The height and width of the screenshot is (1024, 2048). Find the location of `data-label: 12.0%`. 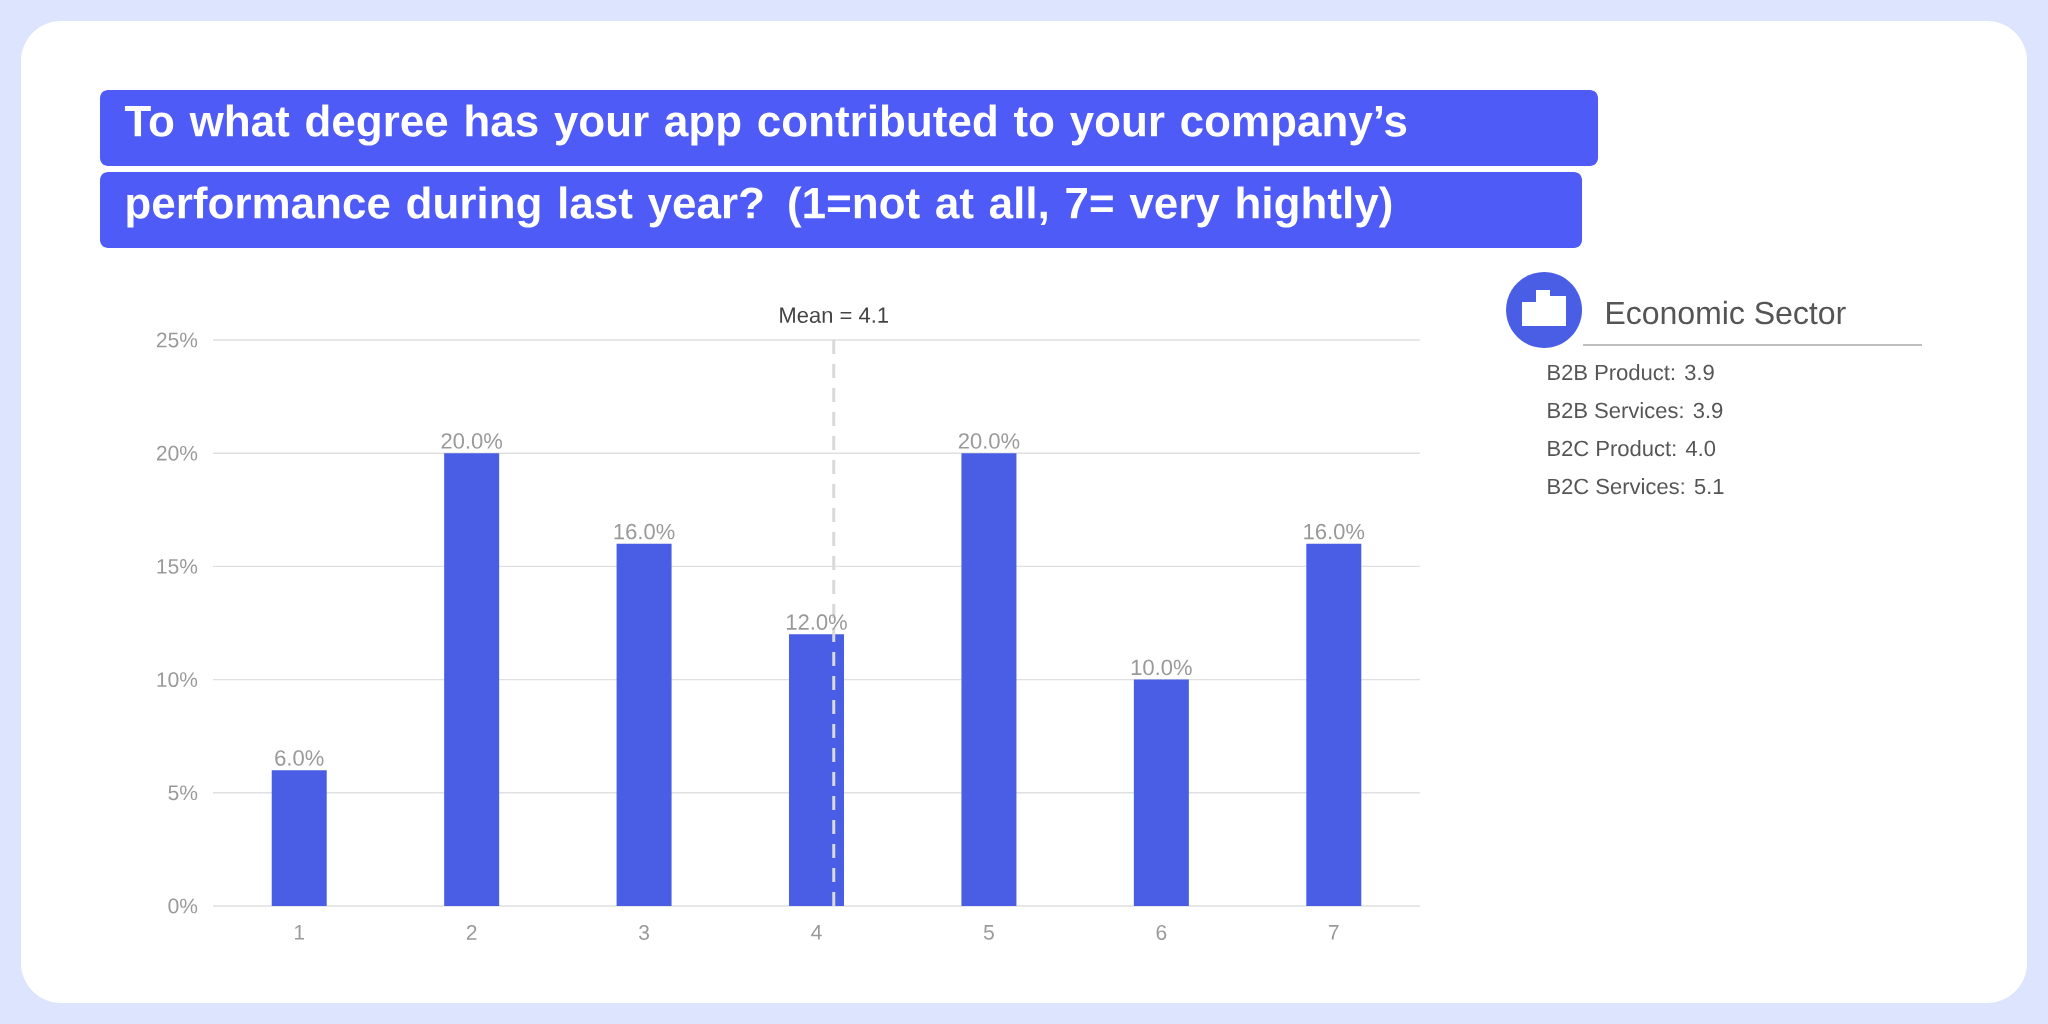

data-label: 12.0% is located at coordinates (816, 622).